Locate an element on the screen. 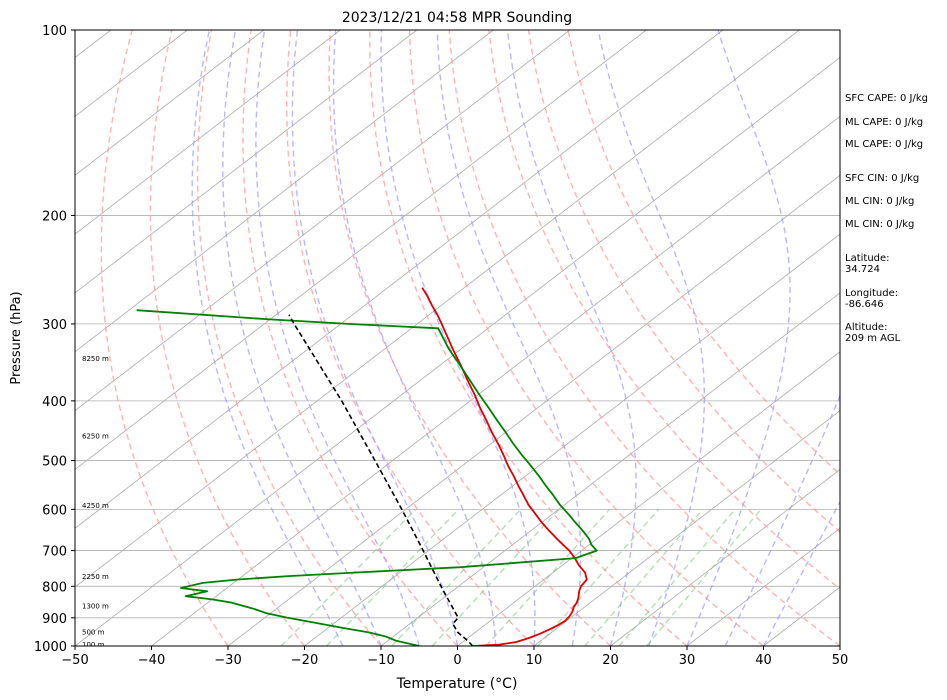  height-label: 4250 m is located at coordinates (95, 506).